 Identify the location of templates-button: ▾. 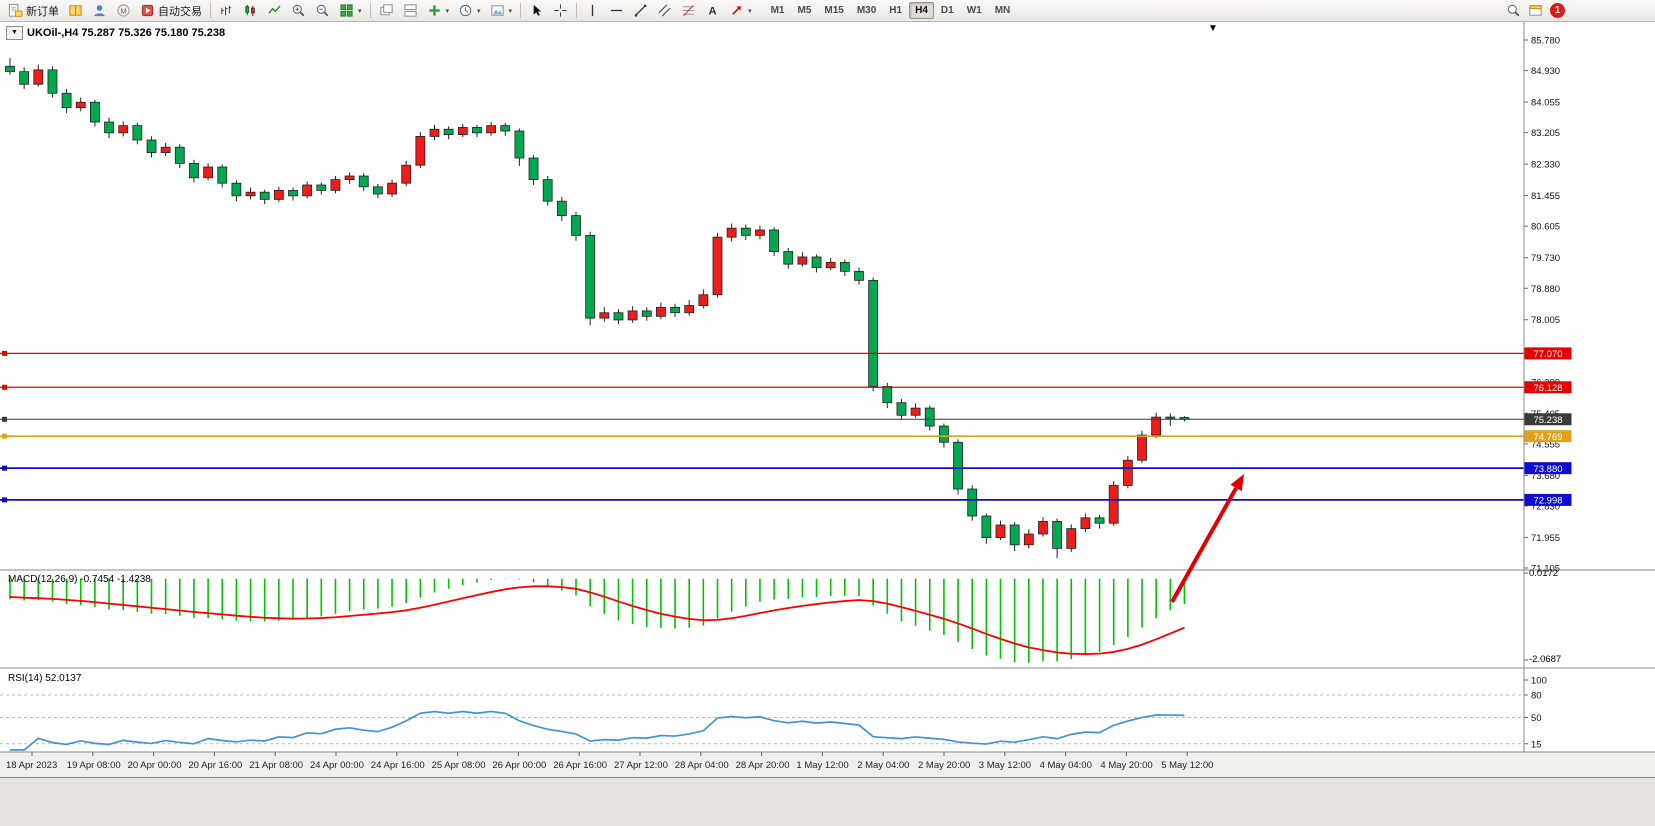
(501, 11).